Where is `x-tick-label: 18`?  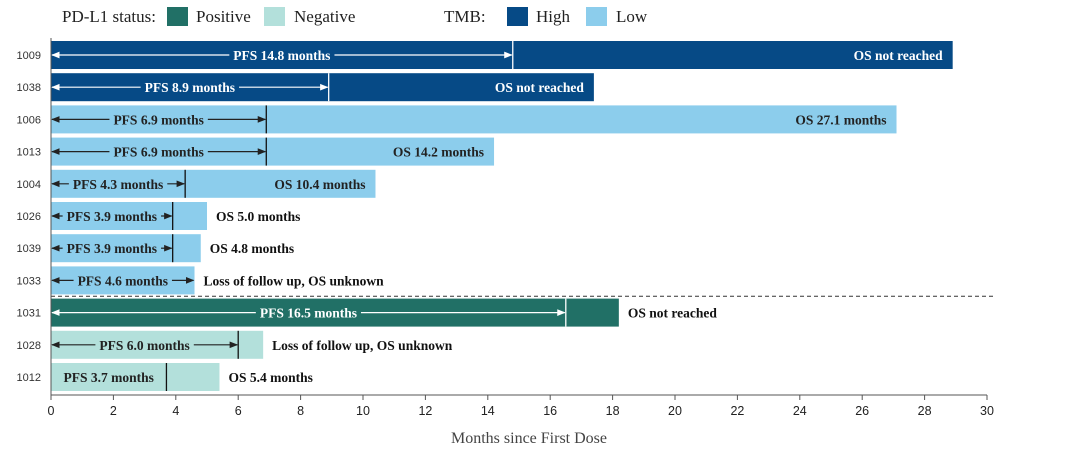 x-tick-label: 18 is located at coordinates (613, 411).